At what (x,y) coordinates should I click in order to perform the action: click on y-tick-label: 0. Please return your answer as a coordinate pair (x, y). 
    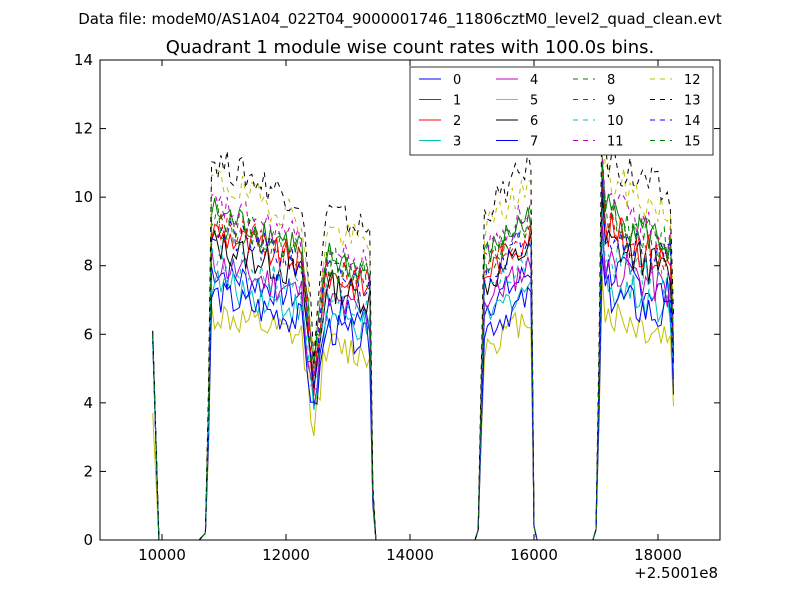
    Looking at the image, I should click on (88, 540).